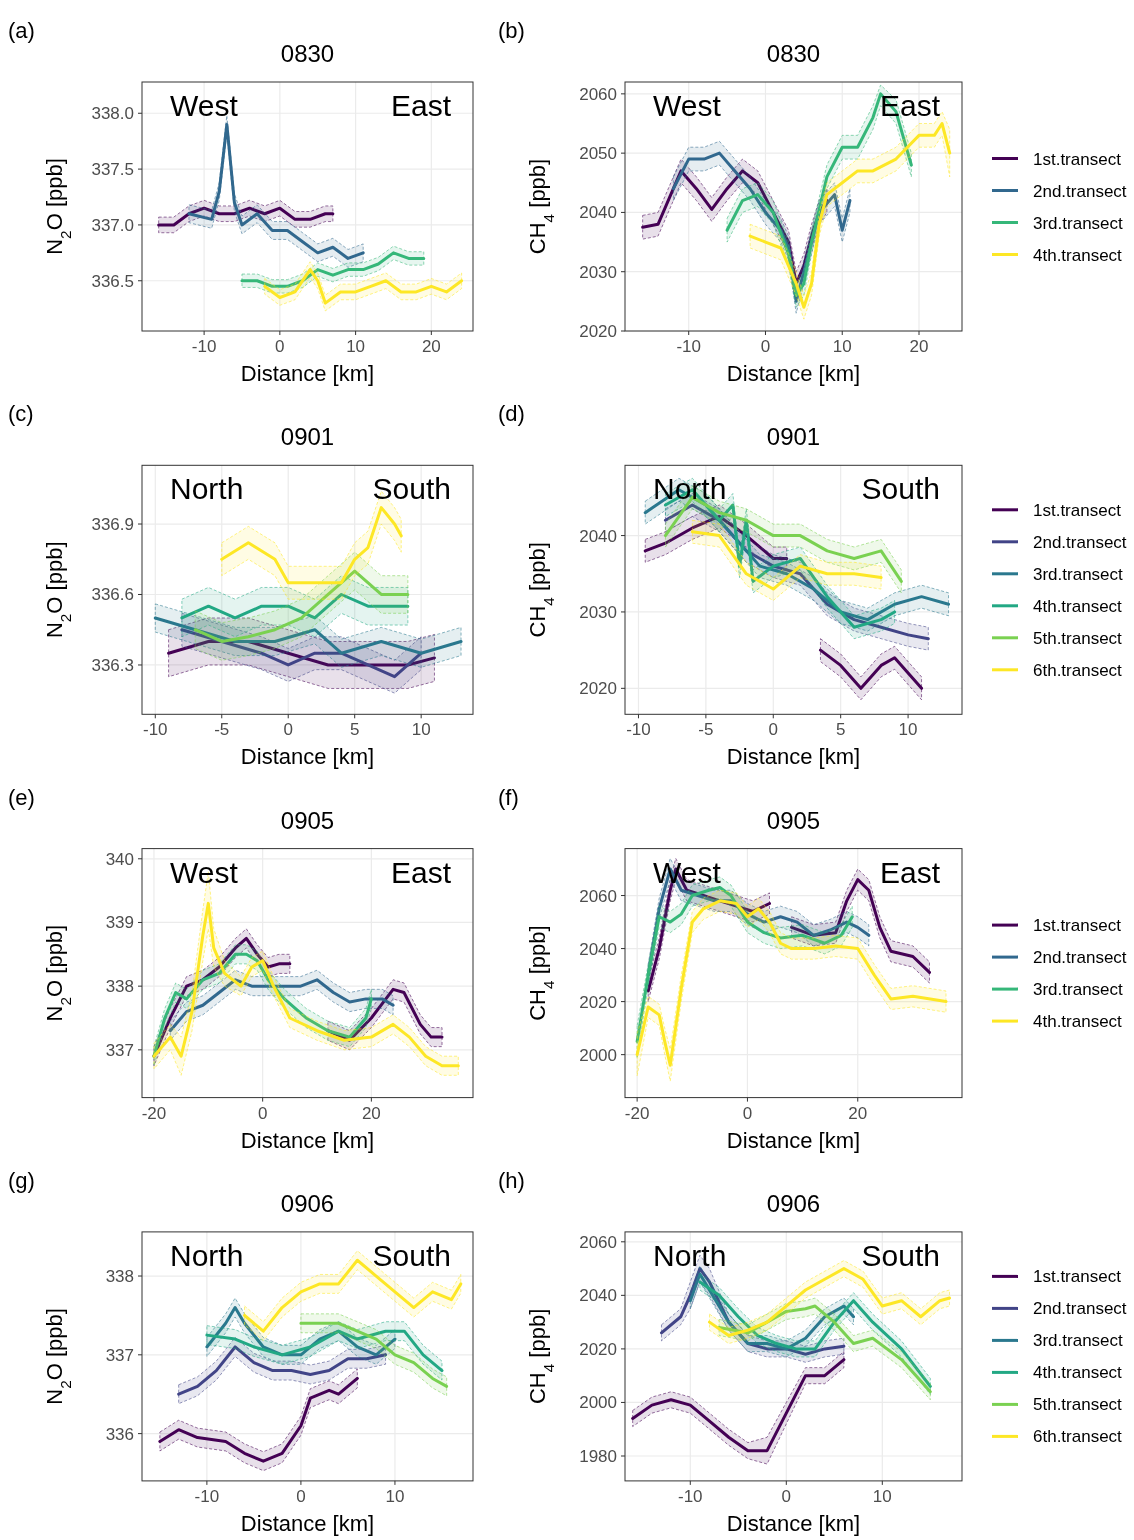 The image size is (1134, 1540). What do you see at coordinates (112, 665) in the screenshot?
I see `y-tick-label: 336.3` at bounding box center [112, 665].